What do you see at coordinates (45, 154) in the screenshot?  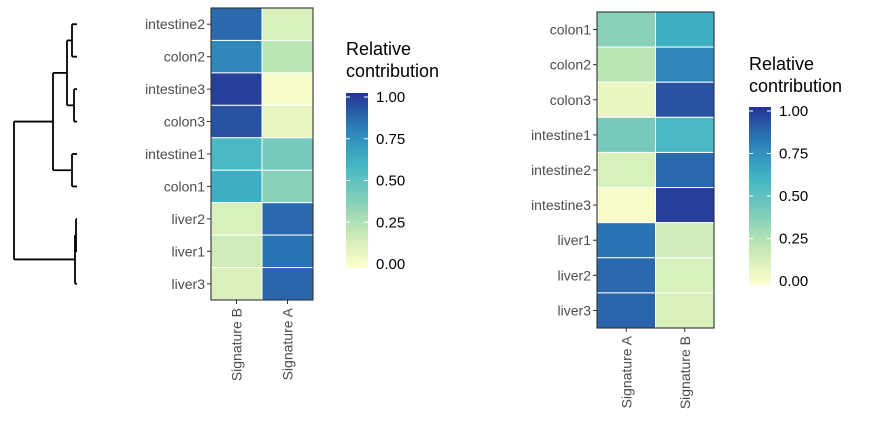 I see `dendrogram` at bounding box center [45, 154].